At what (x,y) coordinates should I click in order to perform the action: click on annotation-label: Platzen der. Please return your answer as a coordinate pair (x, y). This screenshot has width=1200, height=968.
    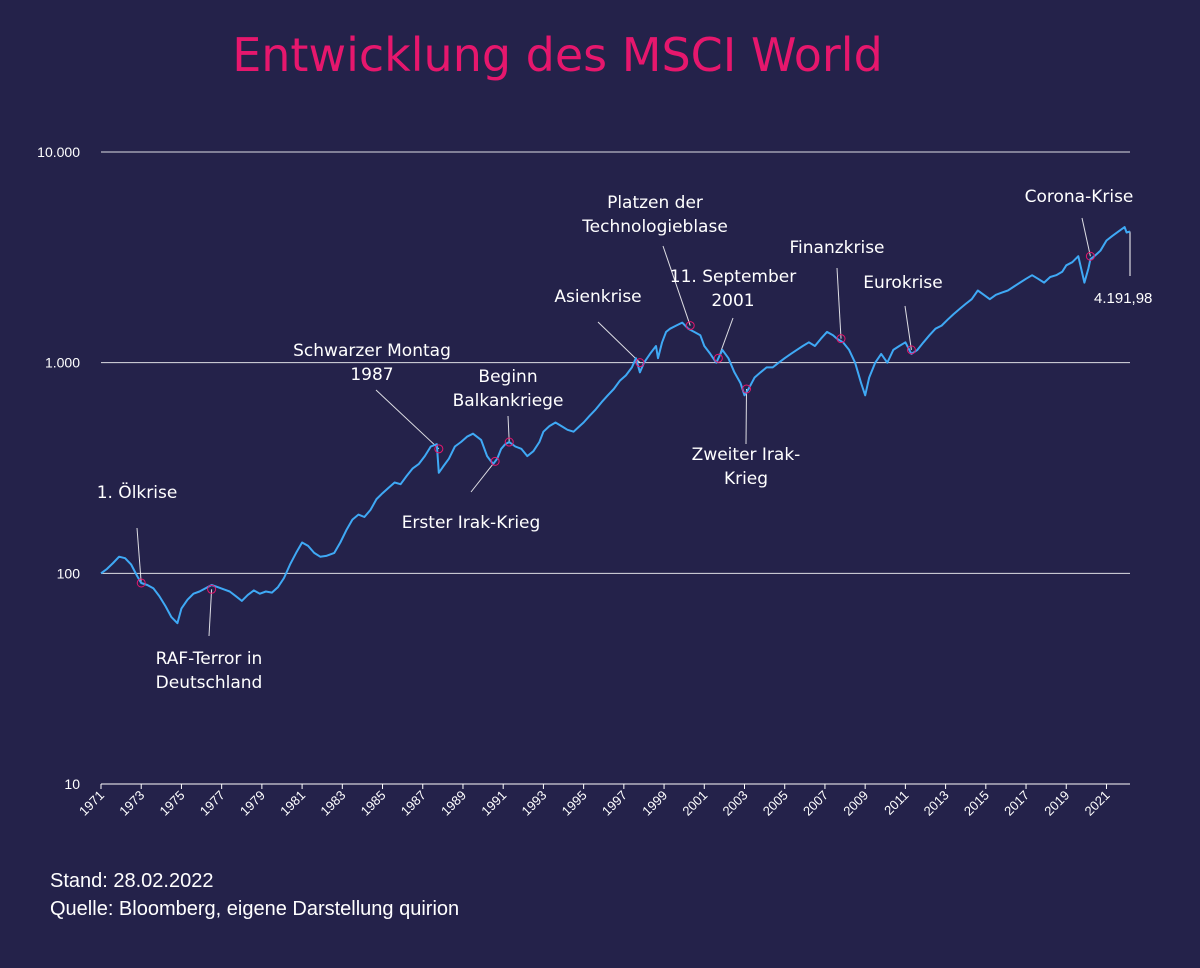
    Looking at the image, I should click on (655, 203).